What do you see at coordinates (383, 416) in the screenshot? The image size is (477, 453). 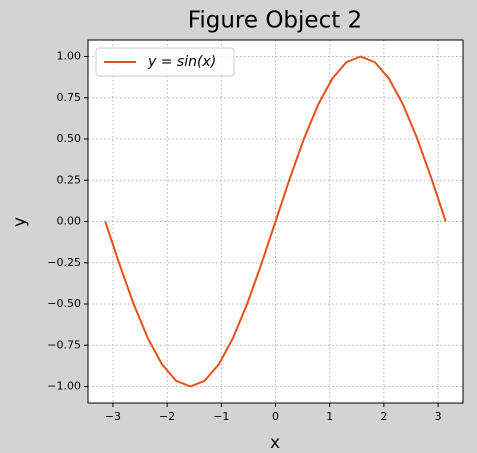 I see `x-tick-label: 2` at bounding box center [383, 416].